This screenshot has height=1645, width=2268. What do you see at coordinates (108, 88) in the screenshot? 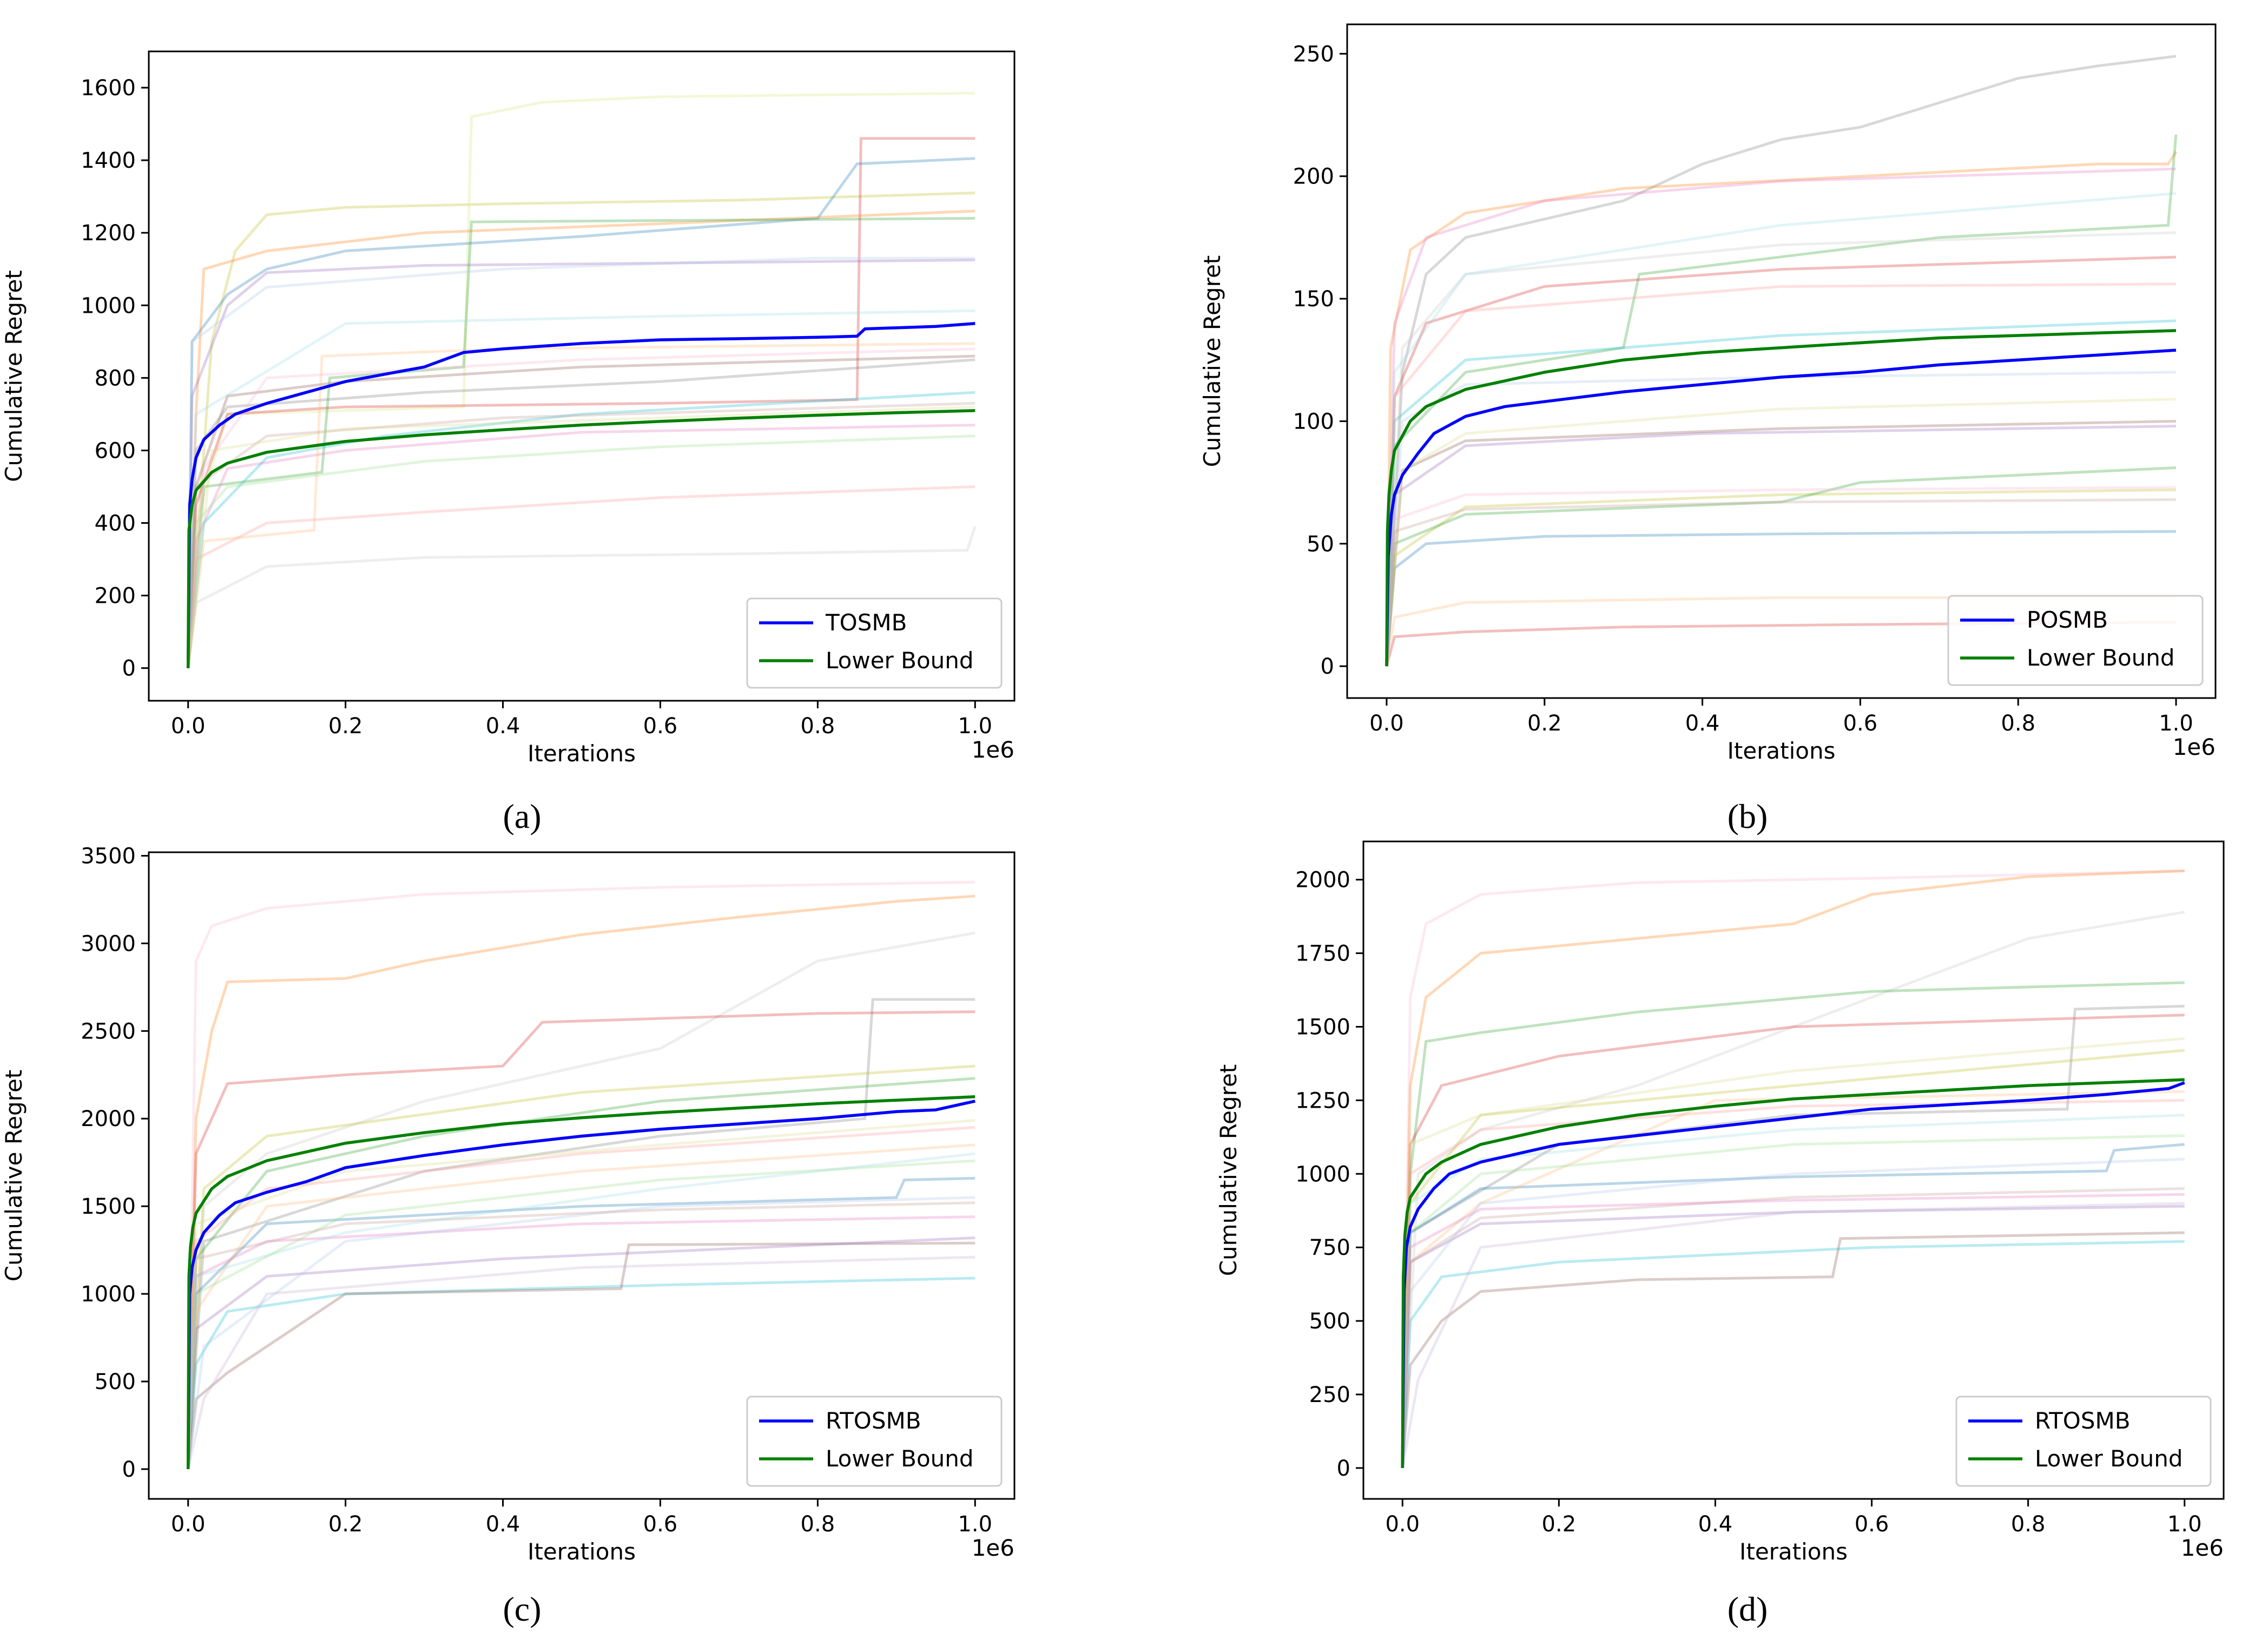
I see `y-tick-label: 1600` at bounding box center [108, 88].